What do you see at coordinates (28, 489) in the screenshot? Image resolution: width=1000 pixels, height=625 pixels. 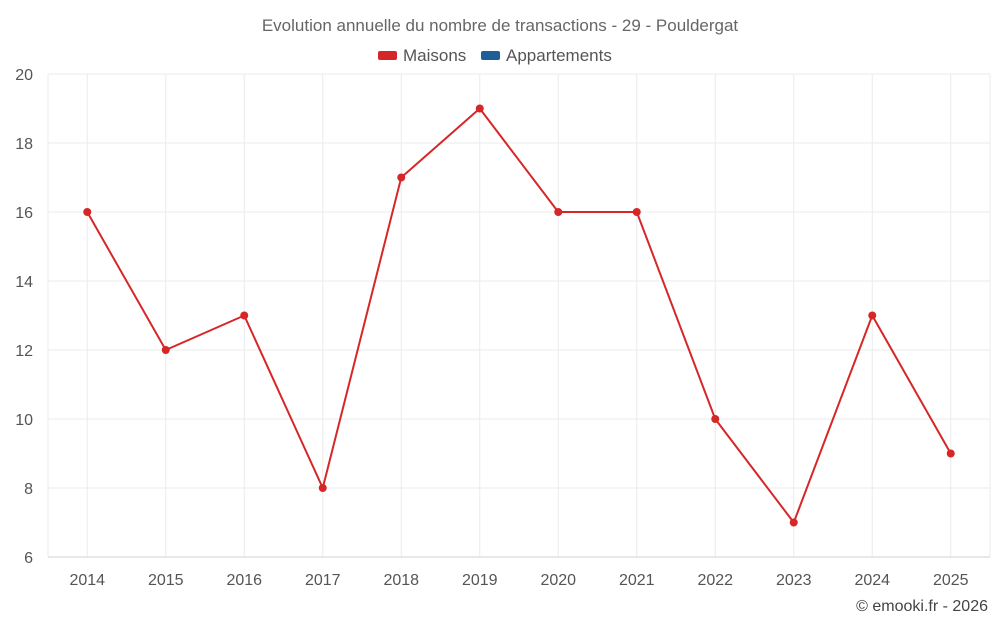 I see `y-tick-label: 8` at bounding box center [28, 489].